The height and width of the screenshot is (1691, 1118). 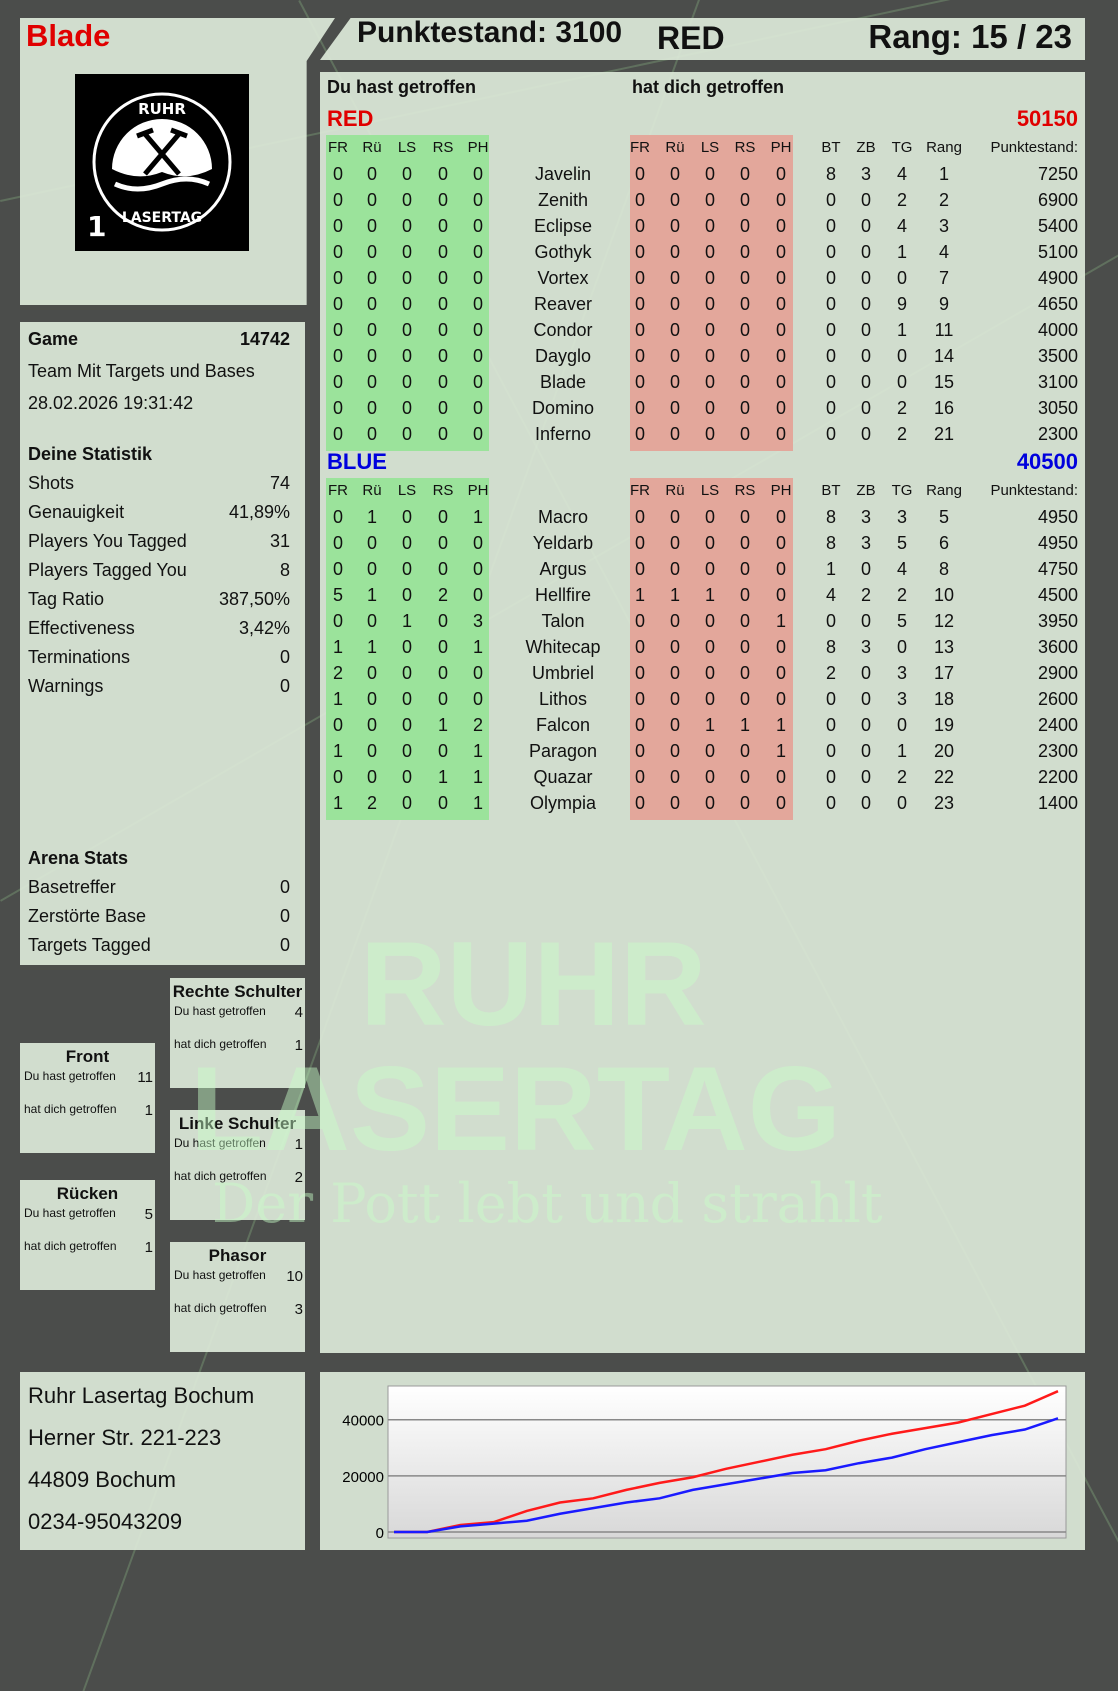 What do you see at coordinates (562, 673) in the screenshot?
I see `player-name-cell: Umbriel` at bounding box center [562, 673].